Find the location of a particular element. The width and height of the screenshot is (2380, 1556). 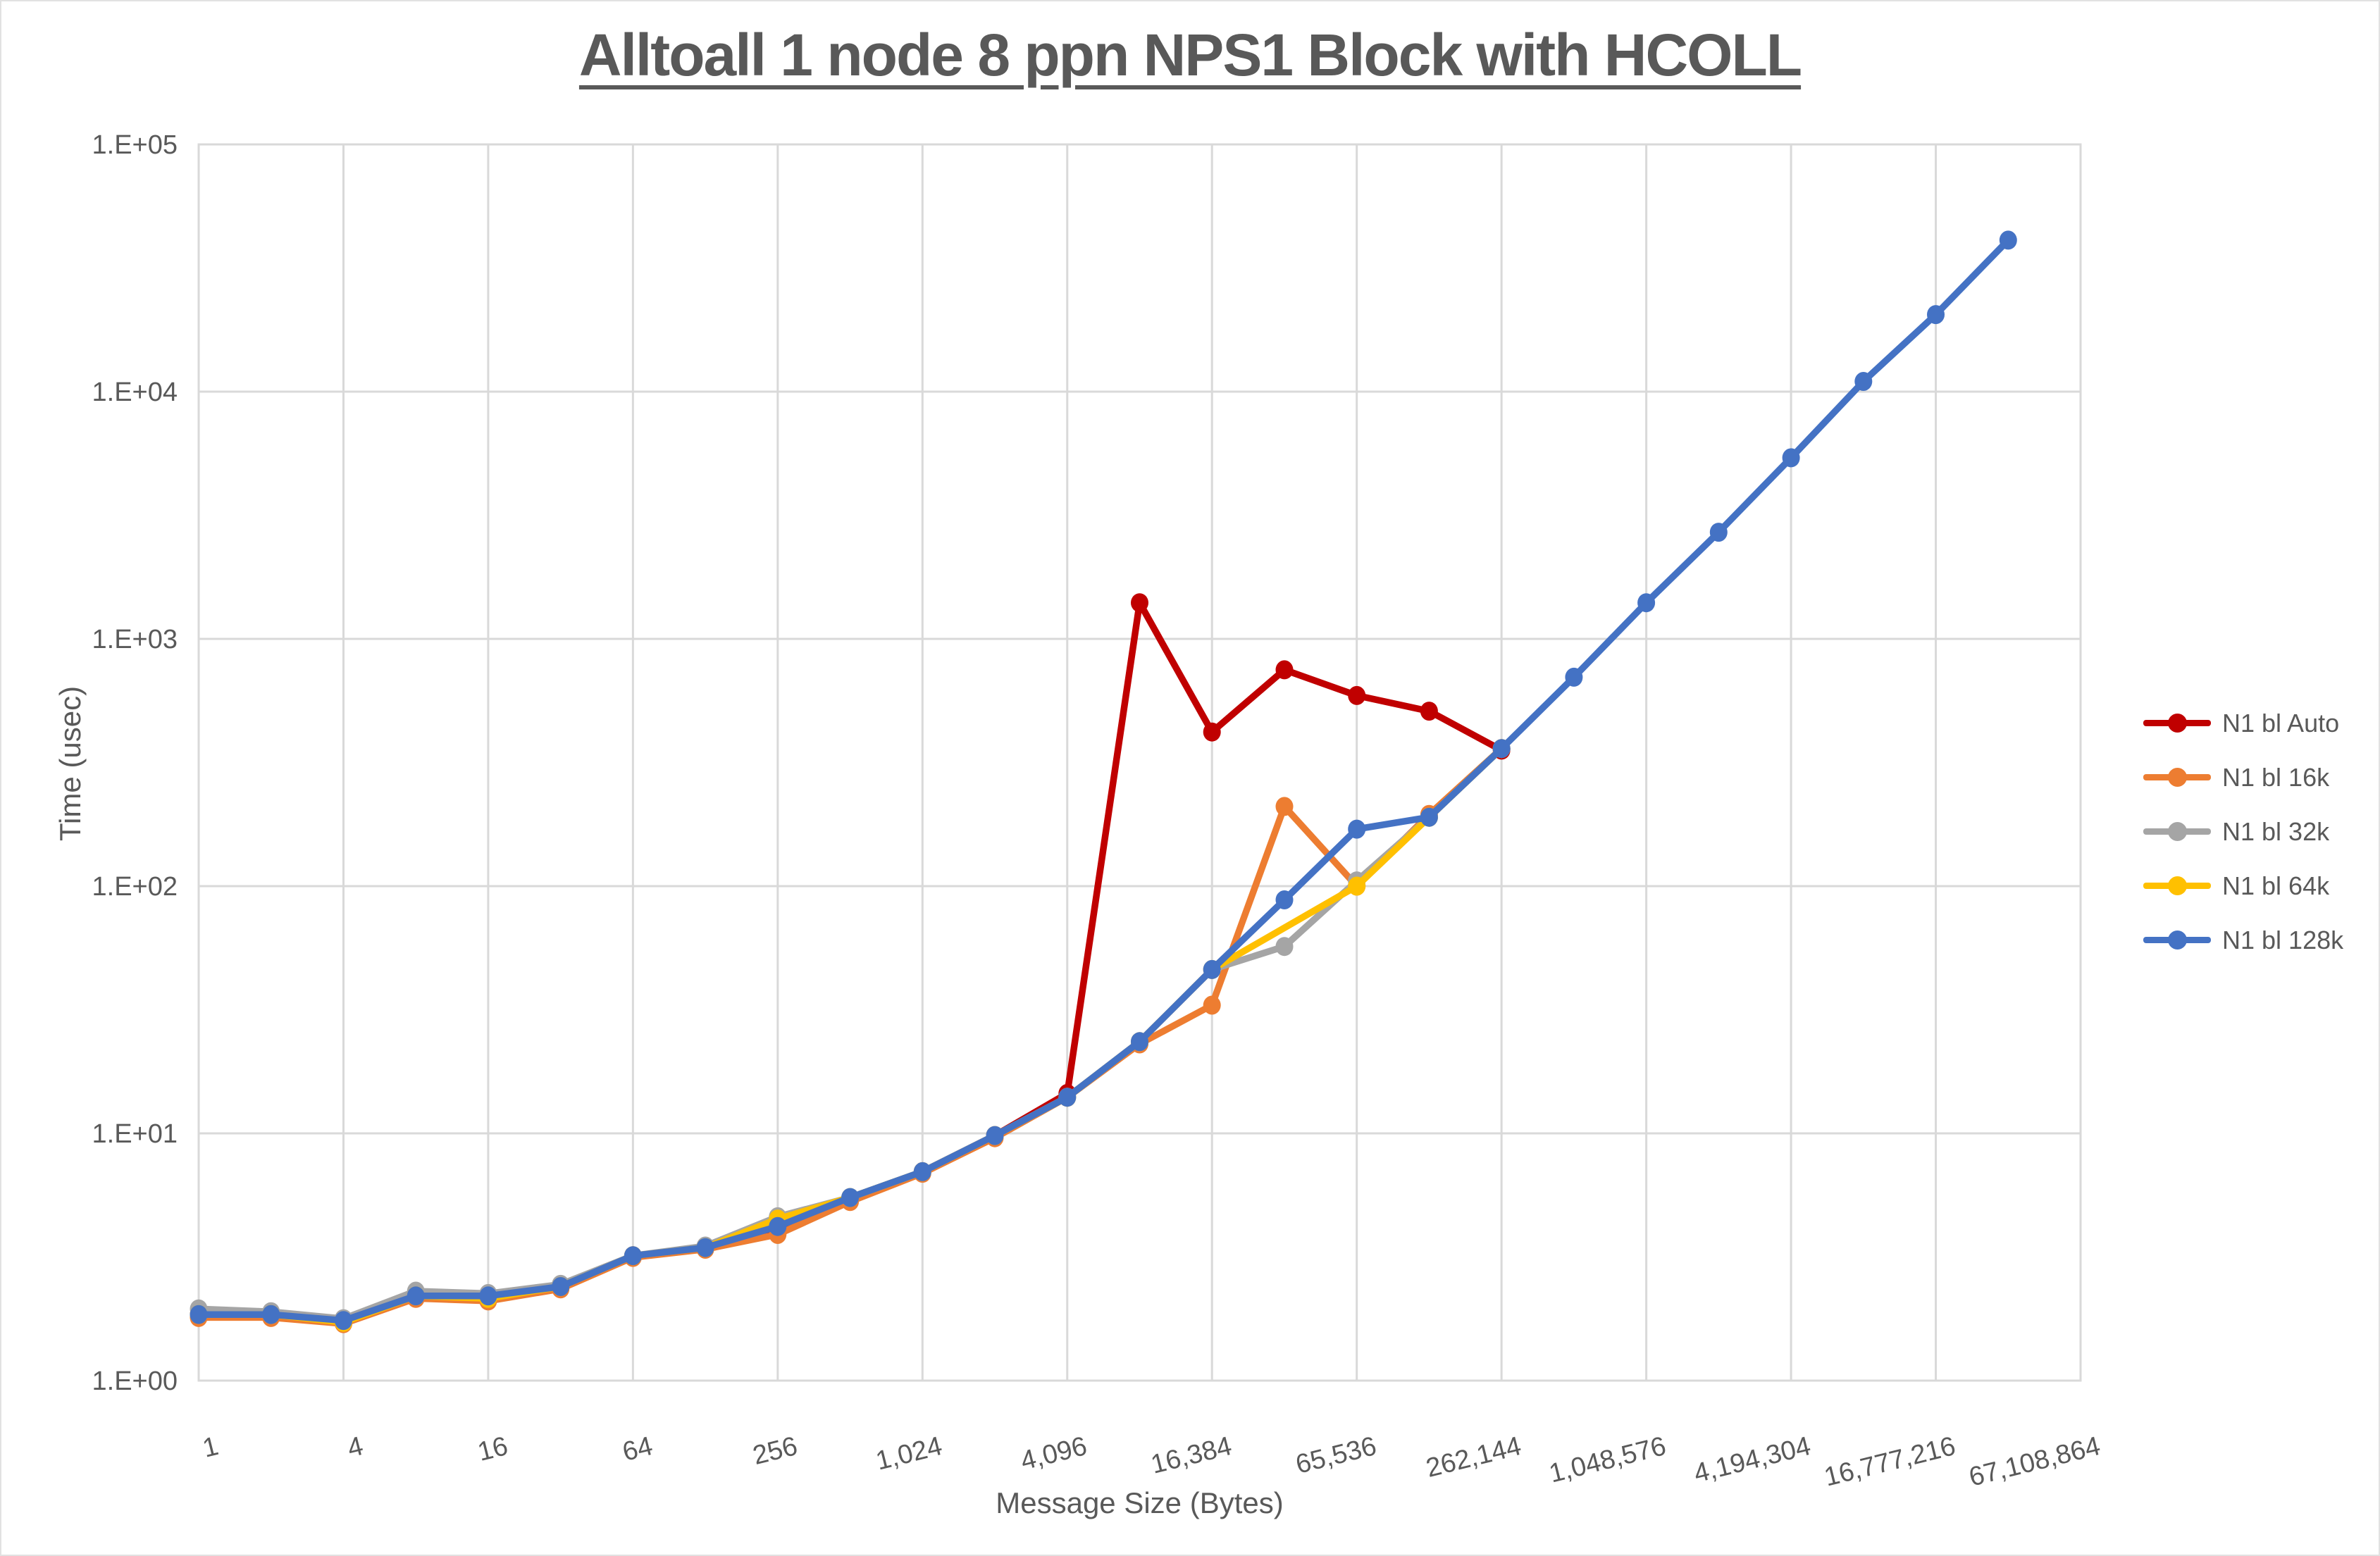

svg-text: 1.E+04 is located at coordinates (135, 392).